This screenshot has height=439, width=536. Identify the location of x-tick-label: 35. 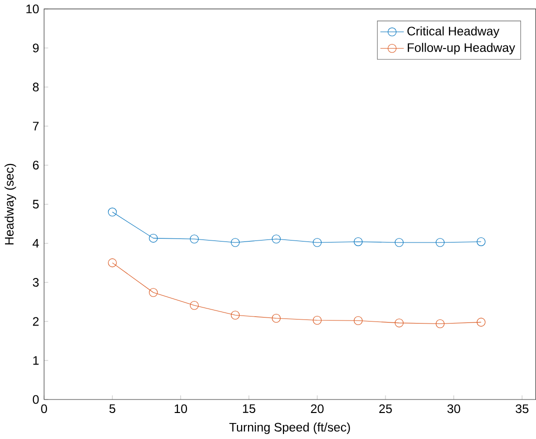
(522, 409).